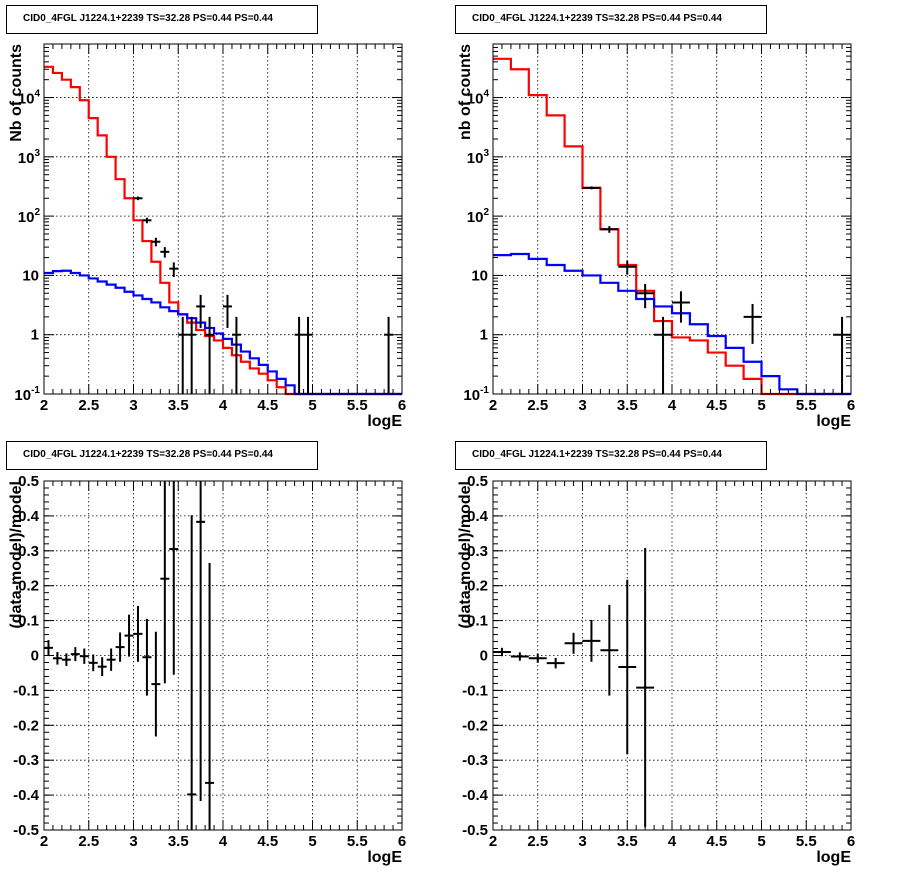 The width and height of the screenshot is (898, 875). I want to click on model-step-line, so click(672, 324).